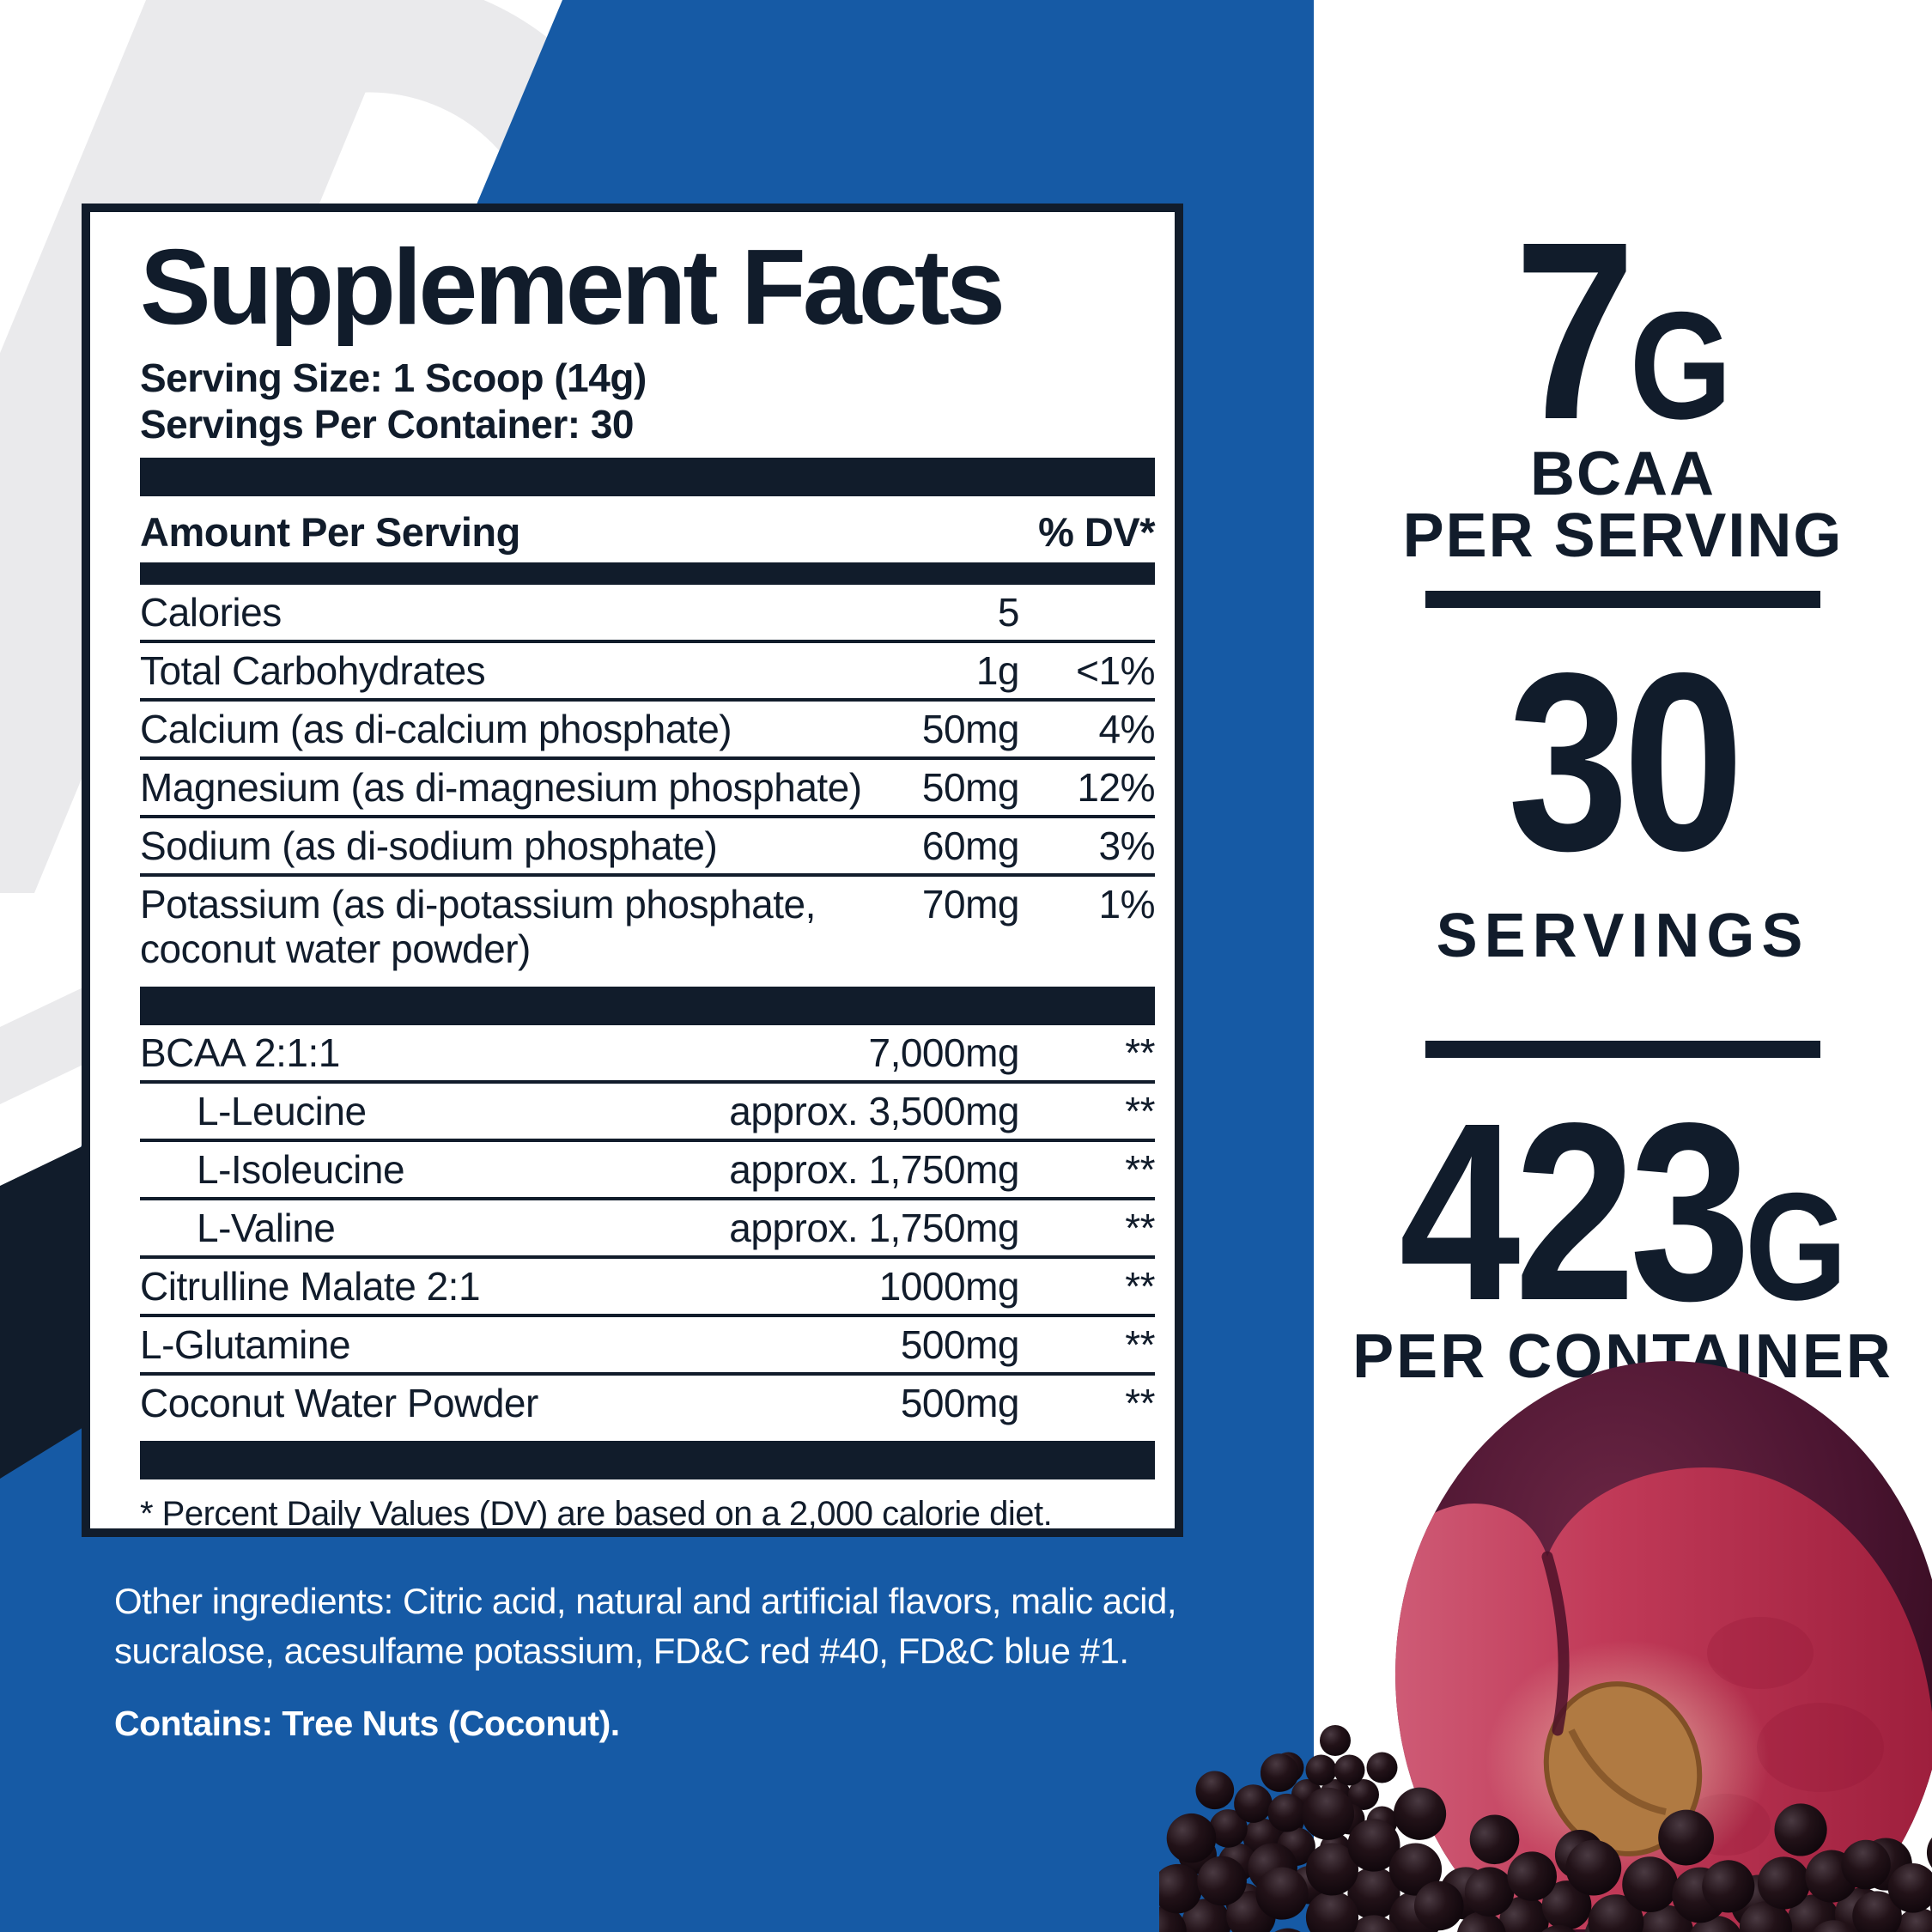  I want to click on panel-title: Supplement Facts, so click(572, 287).